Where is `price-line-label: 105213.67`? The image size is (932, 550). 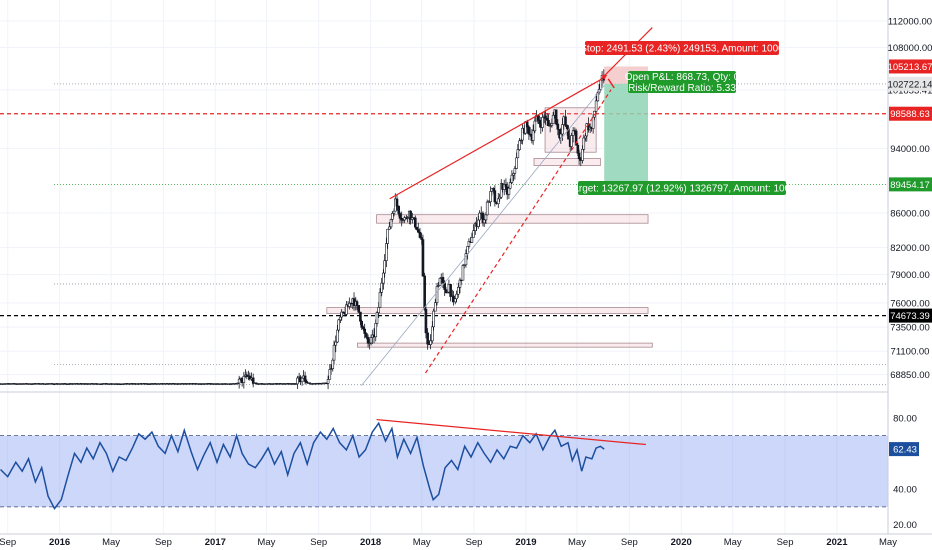 price-line-label: 105213.67 is located at coordinates (910, 67).